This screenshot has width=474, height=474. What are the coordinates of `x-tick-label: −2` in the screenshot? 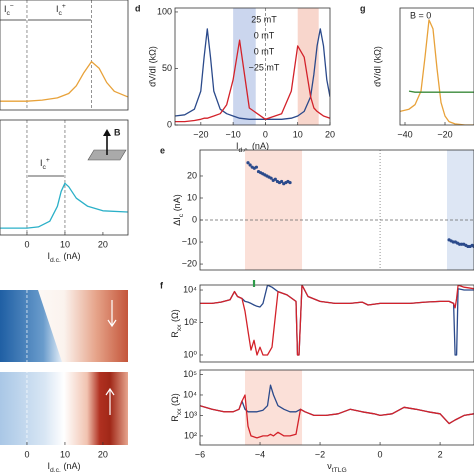 It's located at (320, 454).